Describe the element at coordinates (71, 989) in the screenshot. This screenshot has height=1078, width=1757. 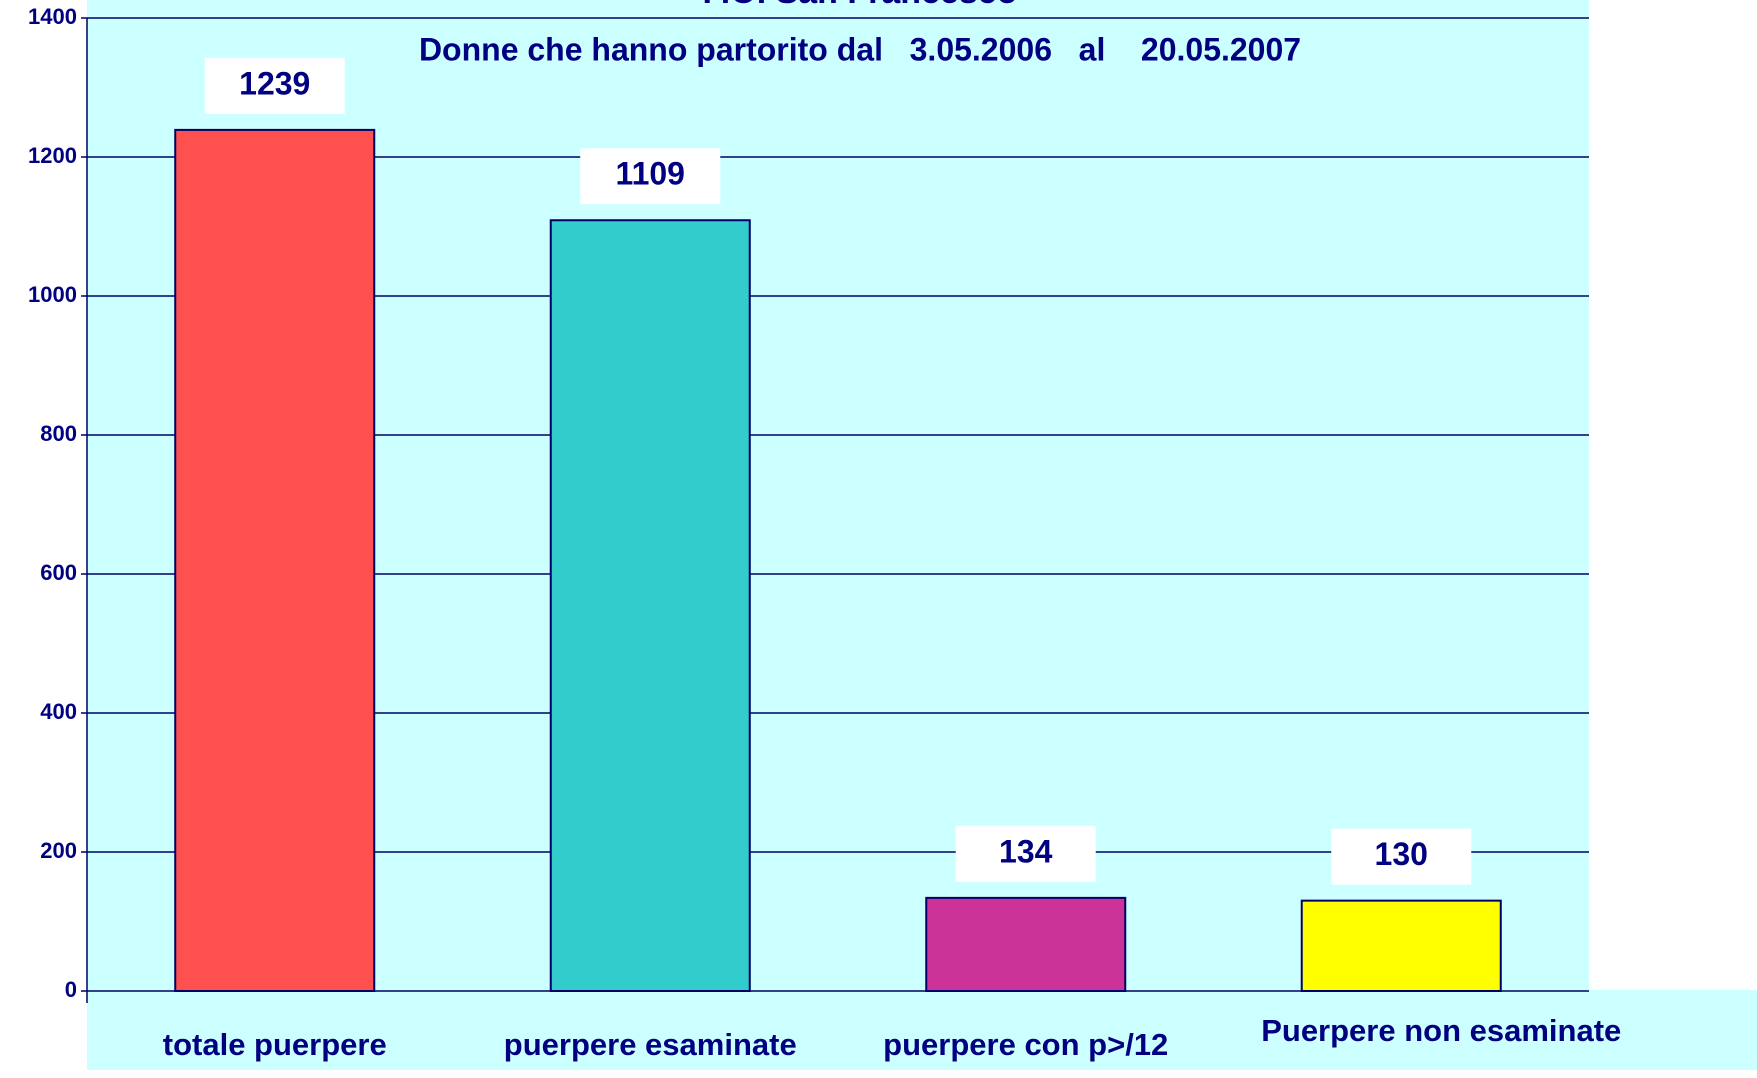
I see `y-tick-label: 0` at that location.